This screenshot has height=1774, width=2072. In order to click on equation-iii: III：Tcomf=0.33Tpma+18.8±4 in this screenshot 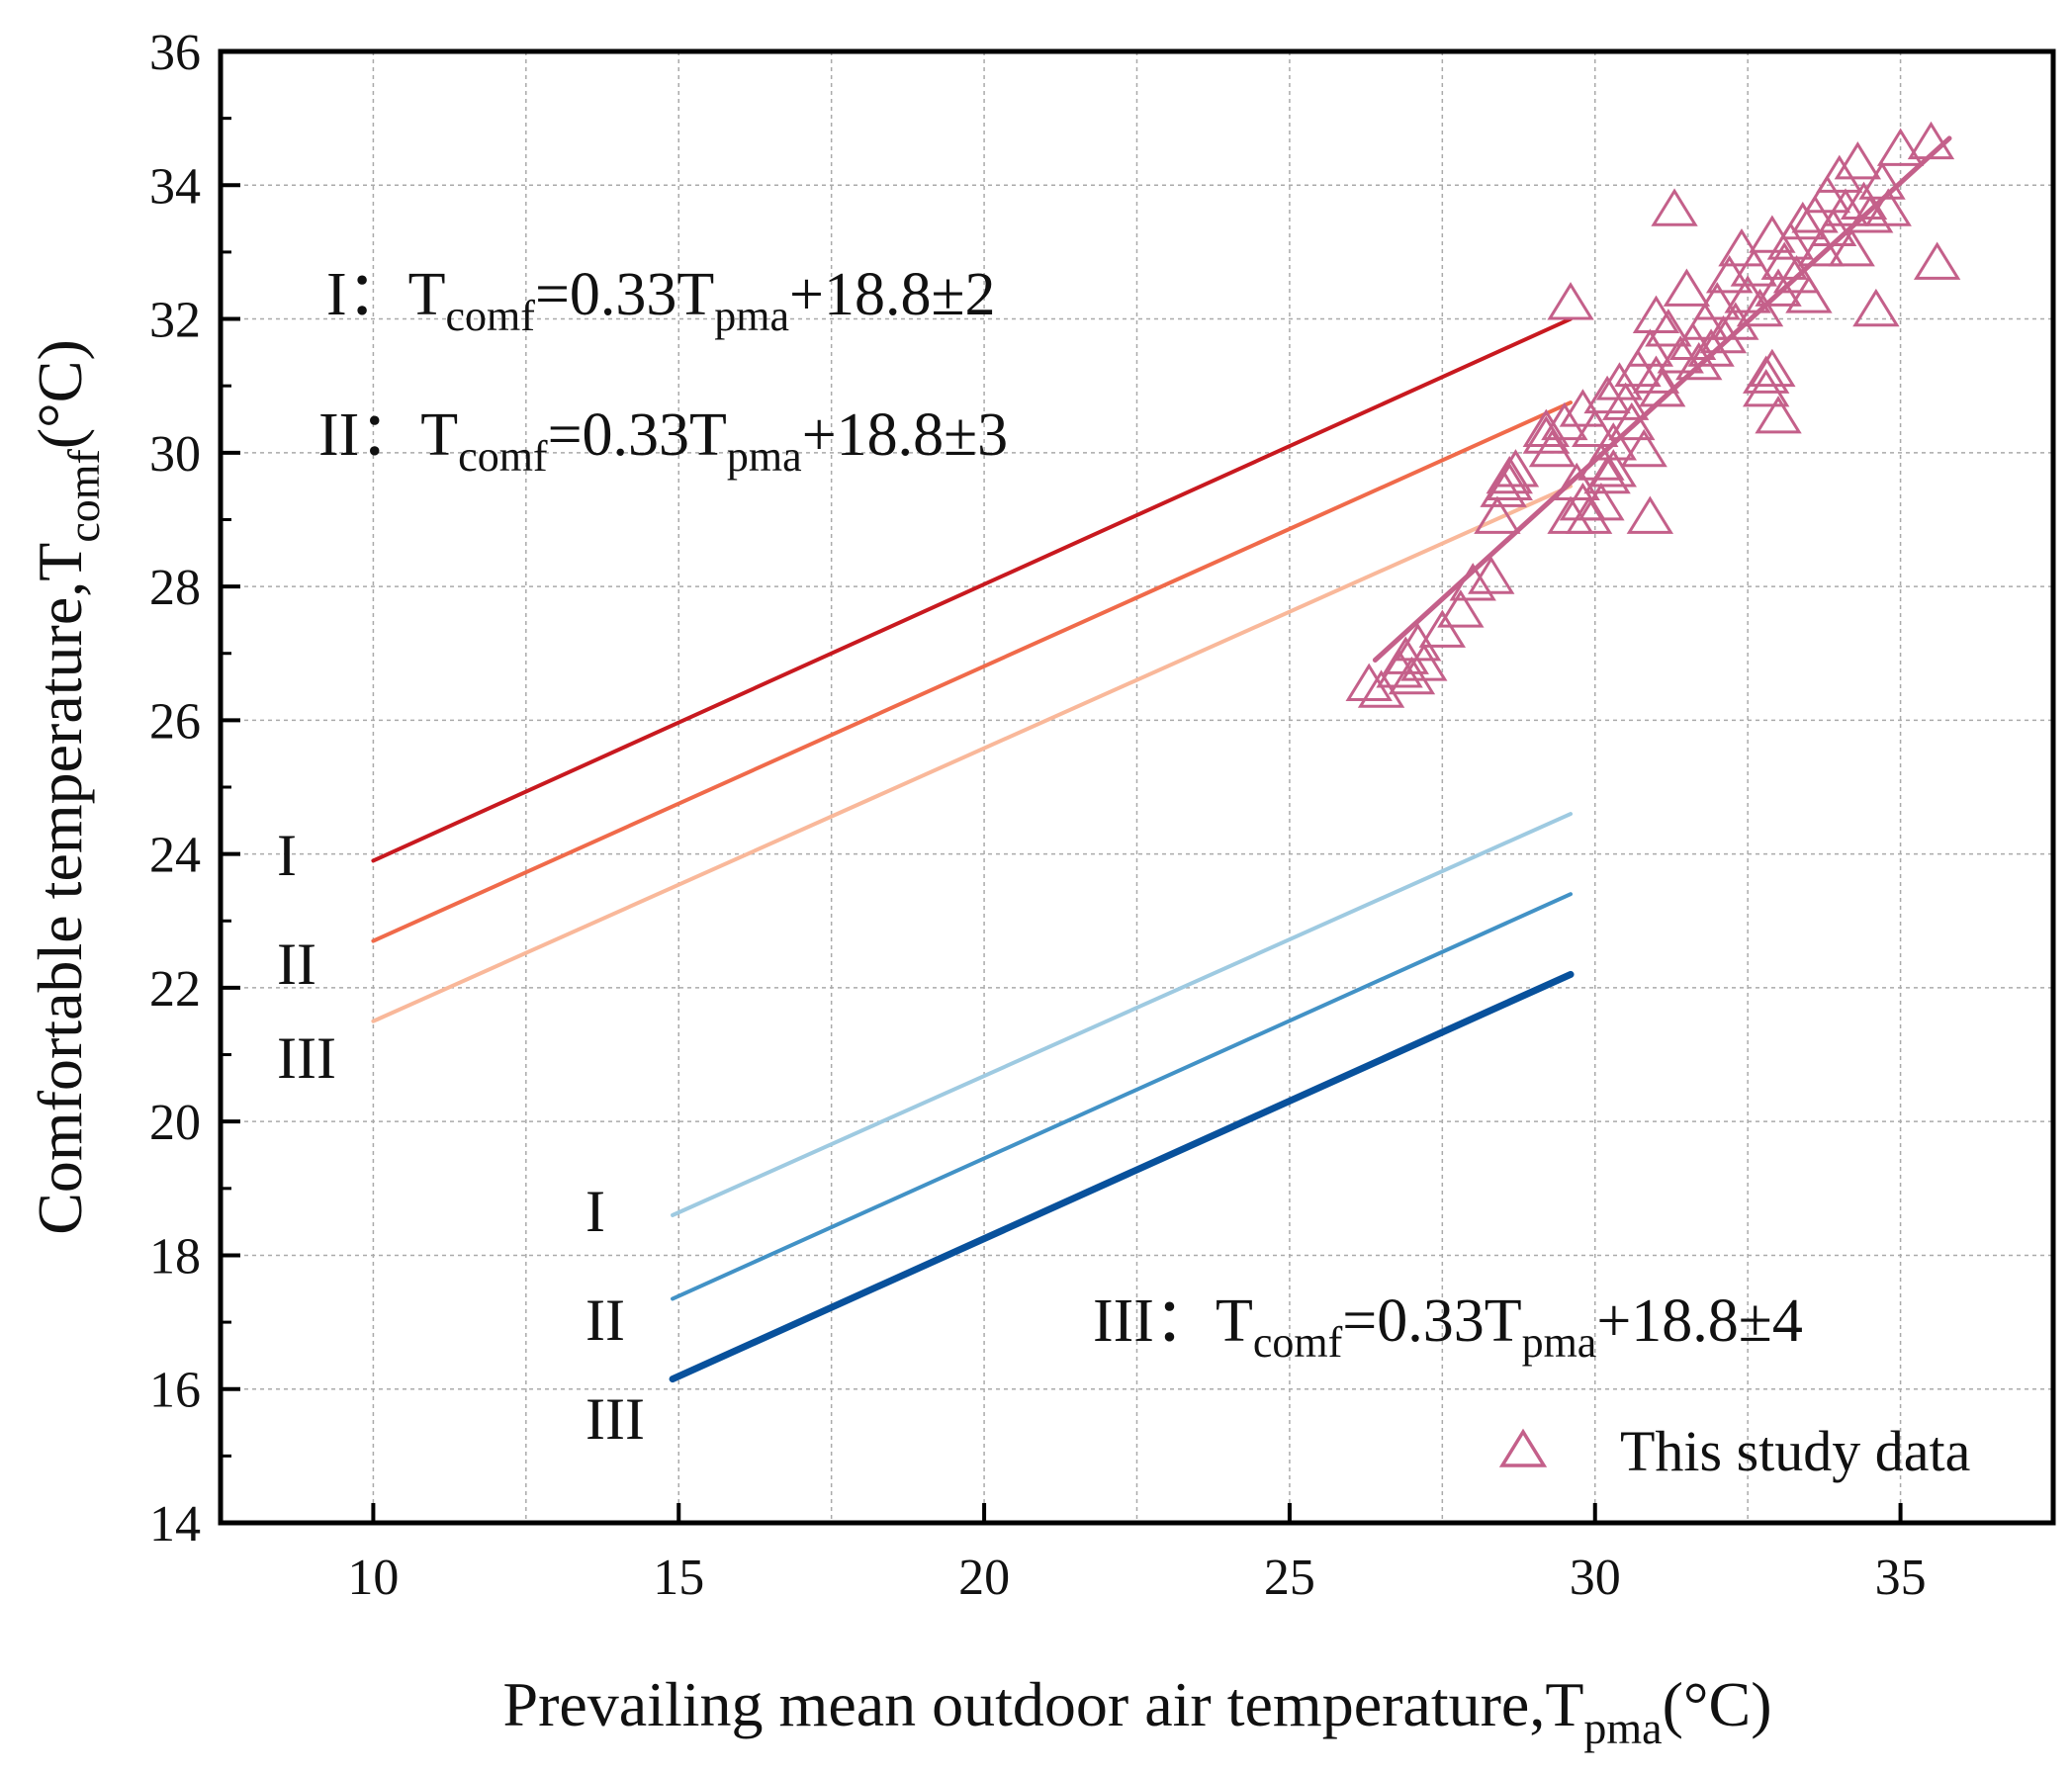, I will do `click(1448, 1327)`.